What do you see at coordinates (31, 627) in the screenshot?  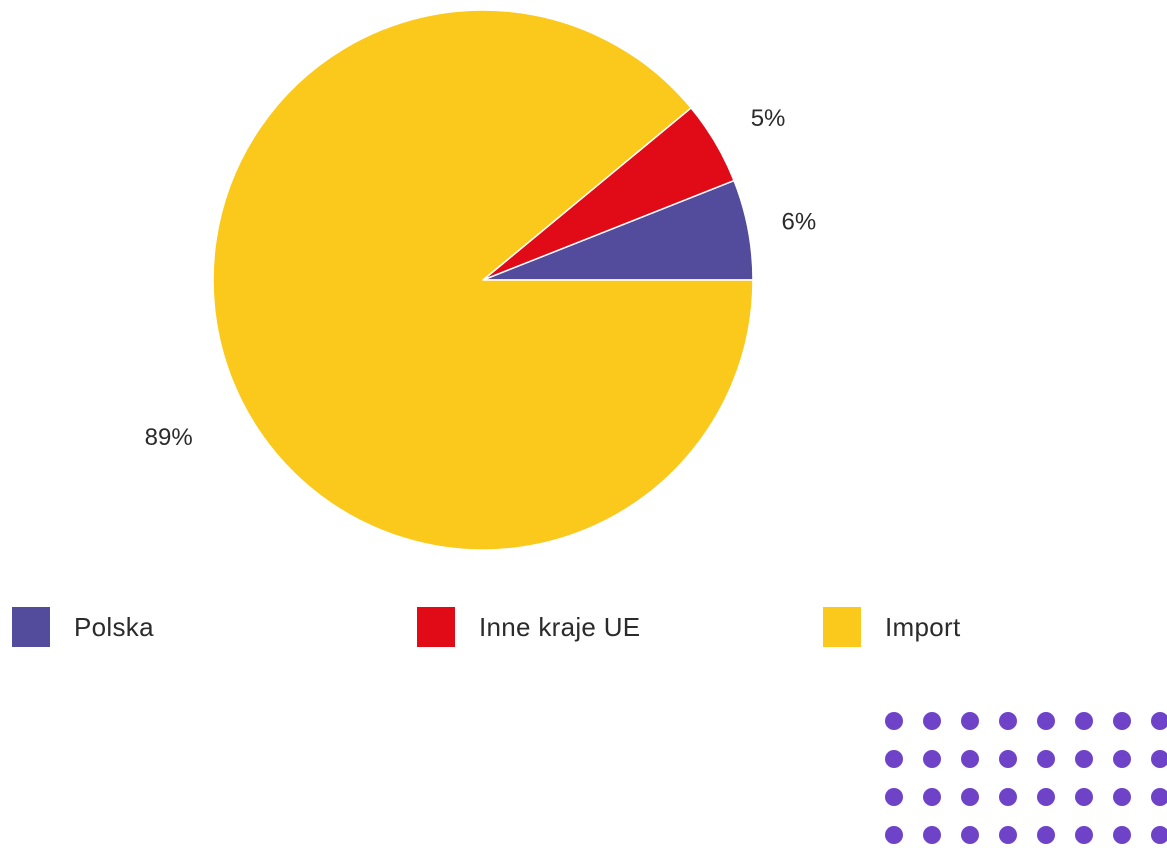 I see `legend-swatch-polska` at bounding box center [31, 627].